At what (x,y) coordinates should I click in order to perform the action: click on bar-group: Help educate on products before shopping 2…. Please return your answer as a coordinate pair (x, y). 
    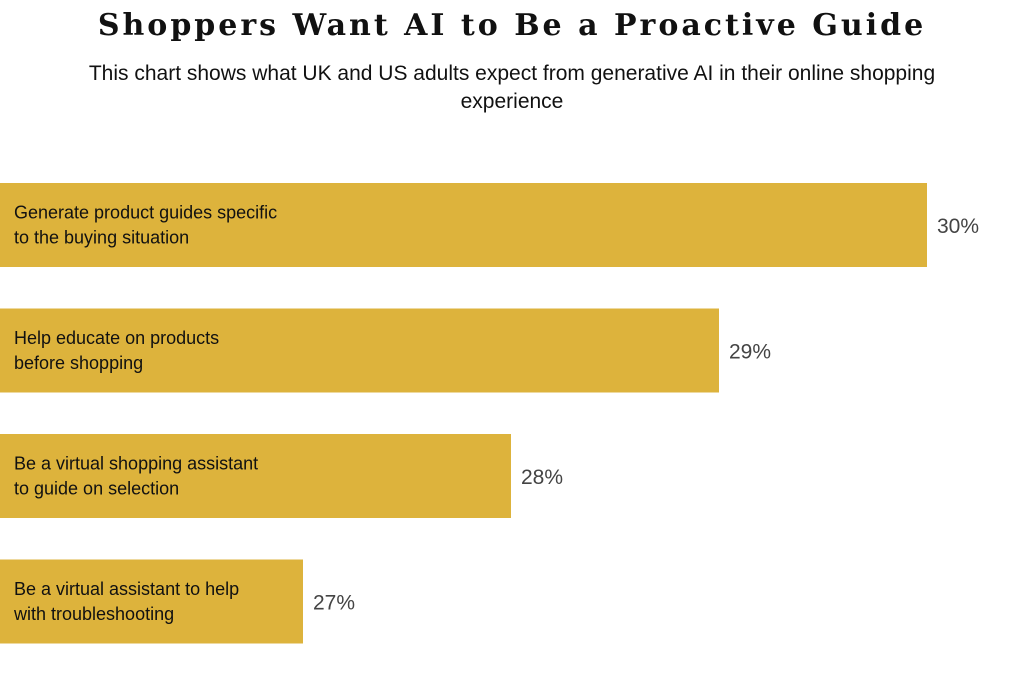
    Looking at the image, I should click on (385, 350).